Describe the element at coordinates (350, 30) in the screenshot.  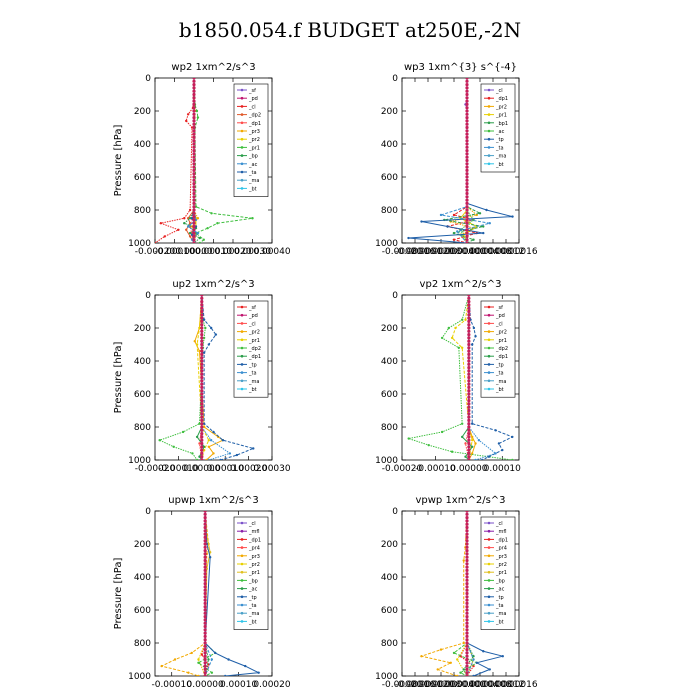
I see `page-title: b1850.054.f BUDGET at250E,-2N` at that location.